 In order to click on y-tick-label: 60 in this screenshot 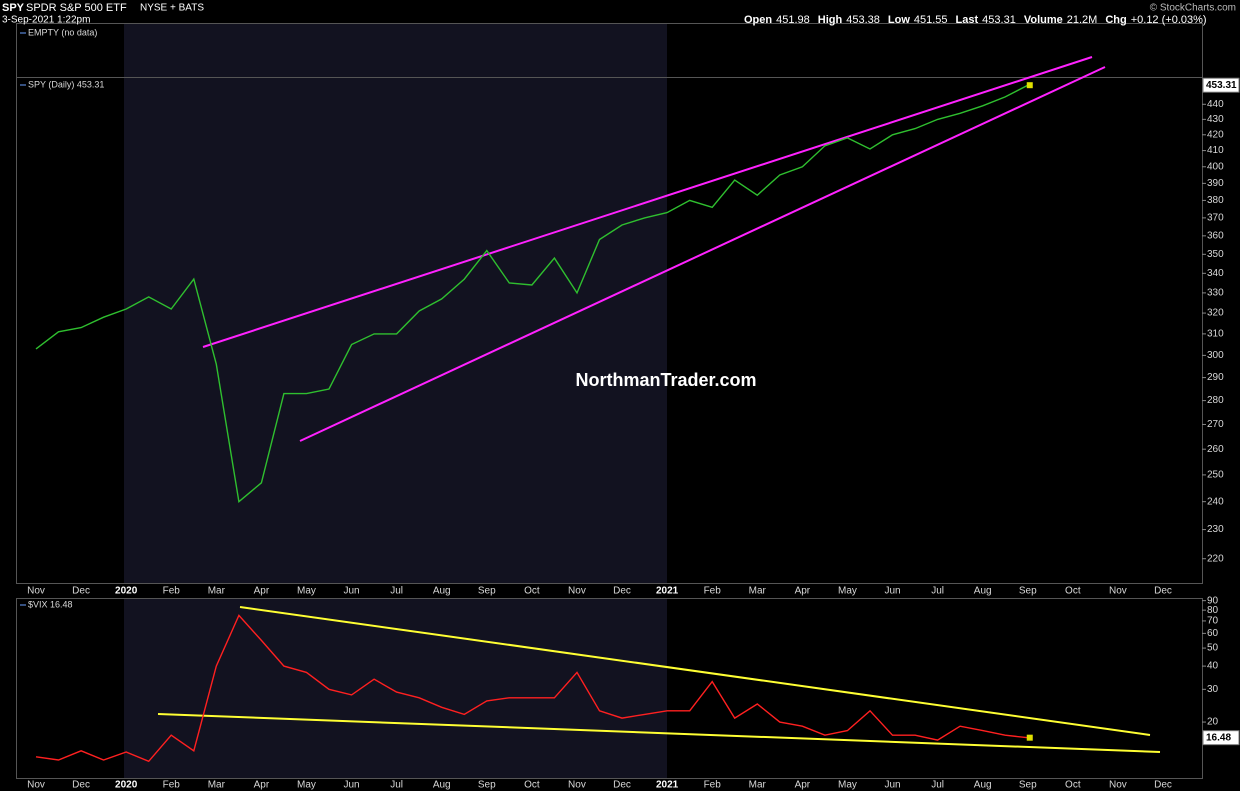, I will do `click(1213, 633)`.